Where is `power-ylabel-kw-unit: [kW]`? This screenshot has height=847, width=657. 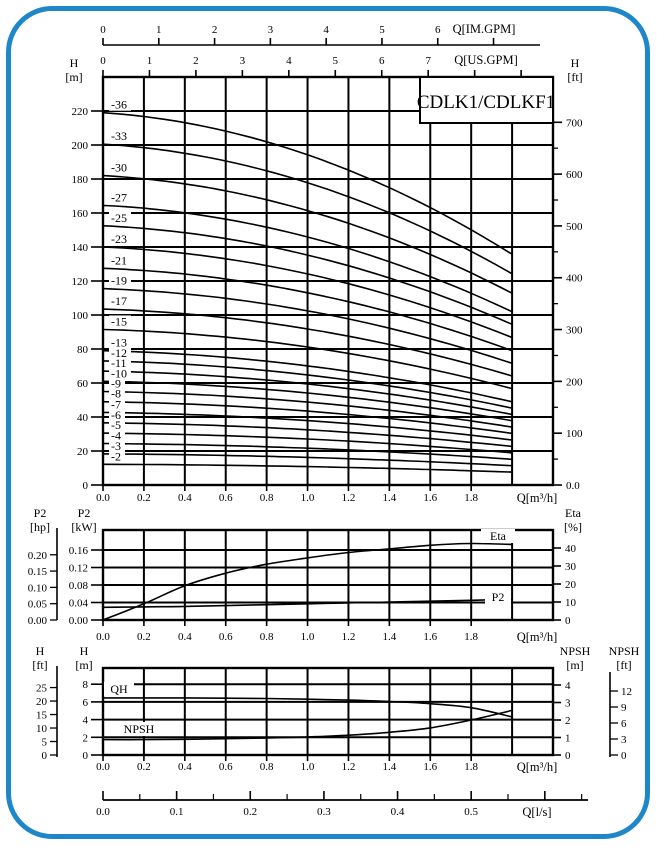
power-ylabel-kw-unit: [kW] is located at coordinates (83, 527).